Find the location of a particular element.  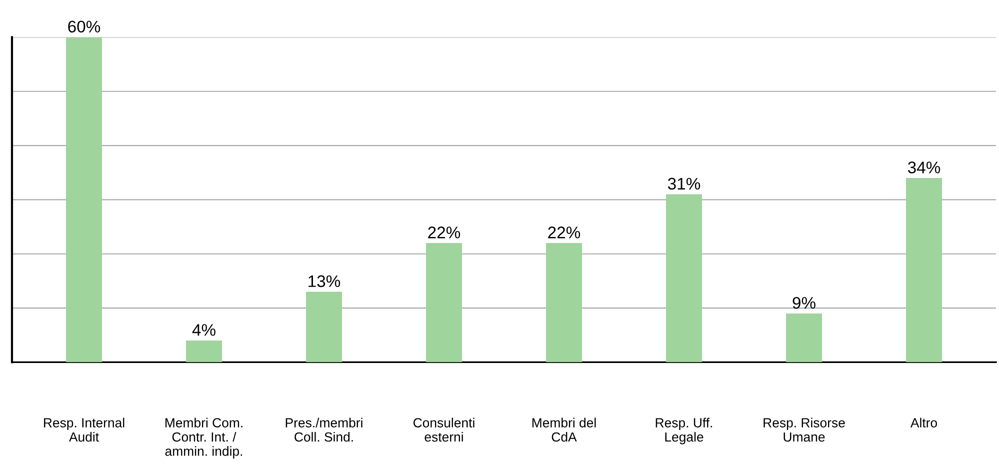

x-tick-label: Altro is located at coordinates (924, 423).